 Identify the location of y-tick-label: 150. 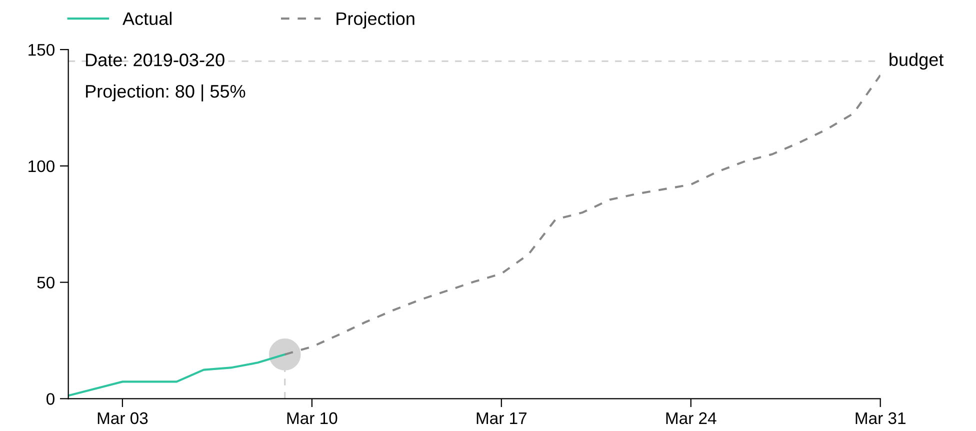
(41, 50).